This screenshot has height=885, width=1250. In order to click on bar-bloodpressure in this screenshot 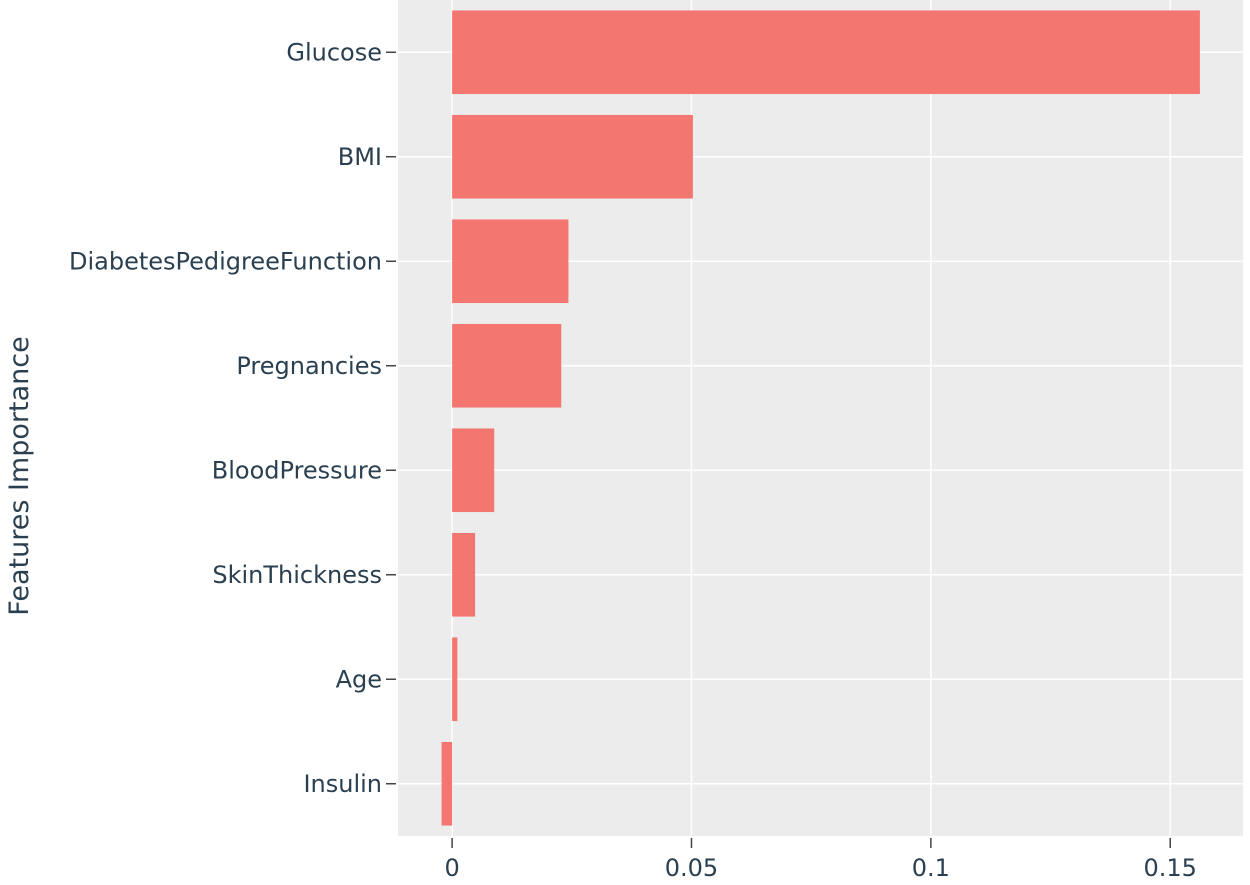, I will do `click(473, 470)`.